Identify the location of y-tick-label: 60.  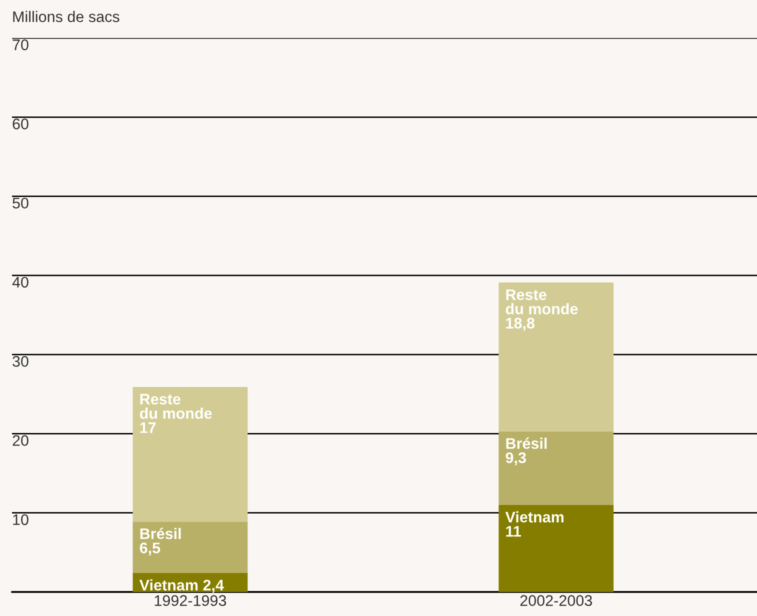
(20, 124).